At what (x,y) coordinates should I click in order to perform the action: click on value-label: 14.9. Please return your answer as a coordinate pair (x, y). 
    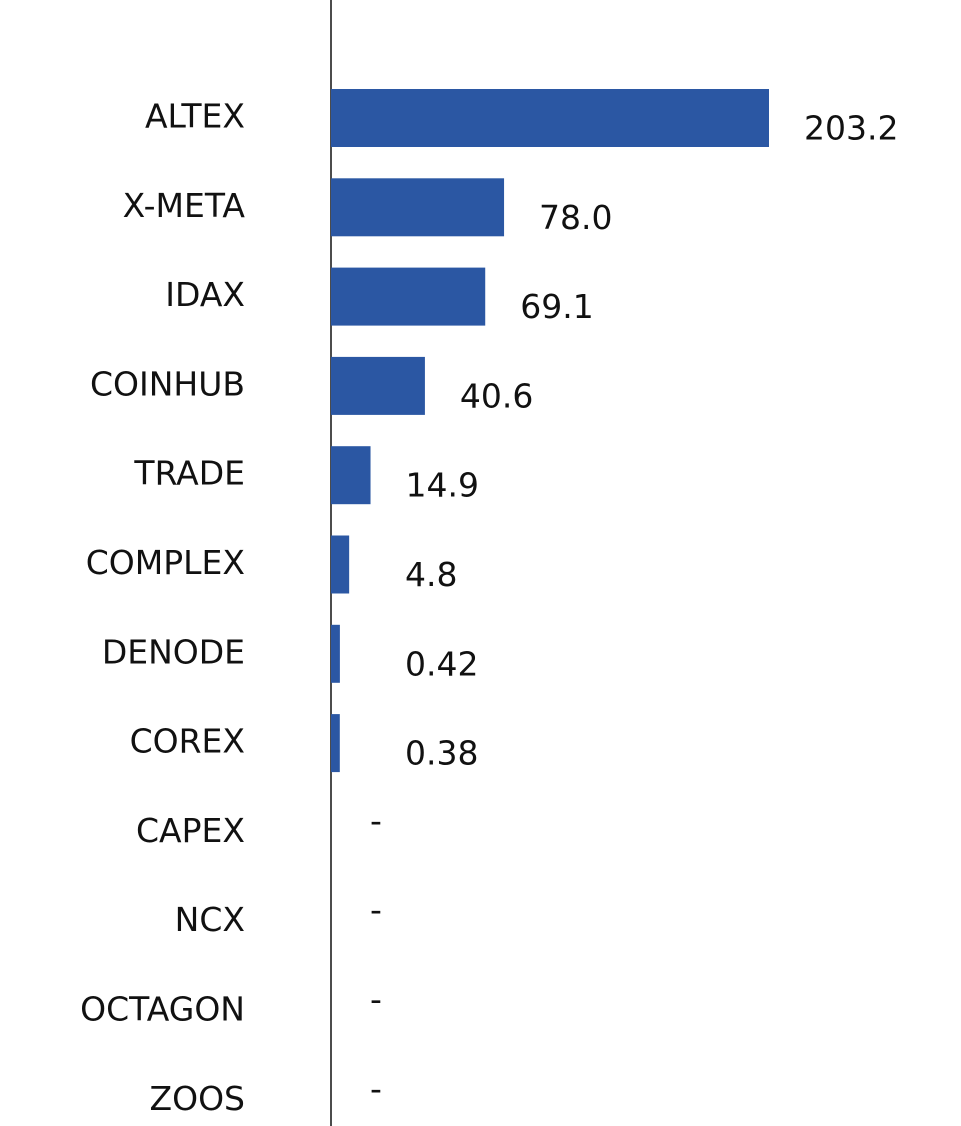
    Looking at the image, I should click on (442, 485).